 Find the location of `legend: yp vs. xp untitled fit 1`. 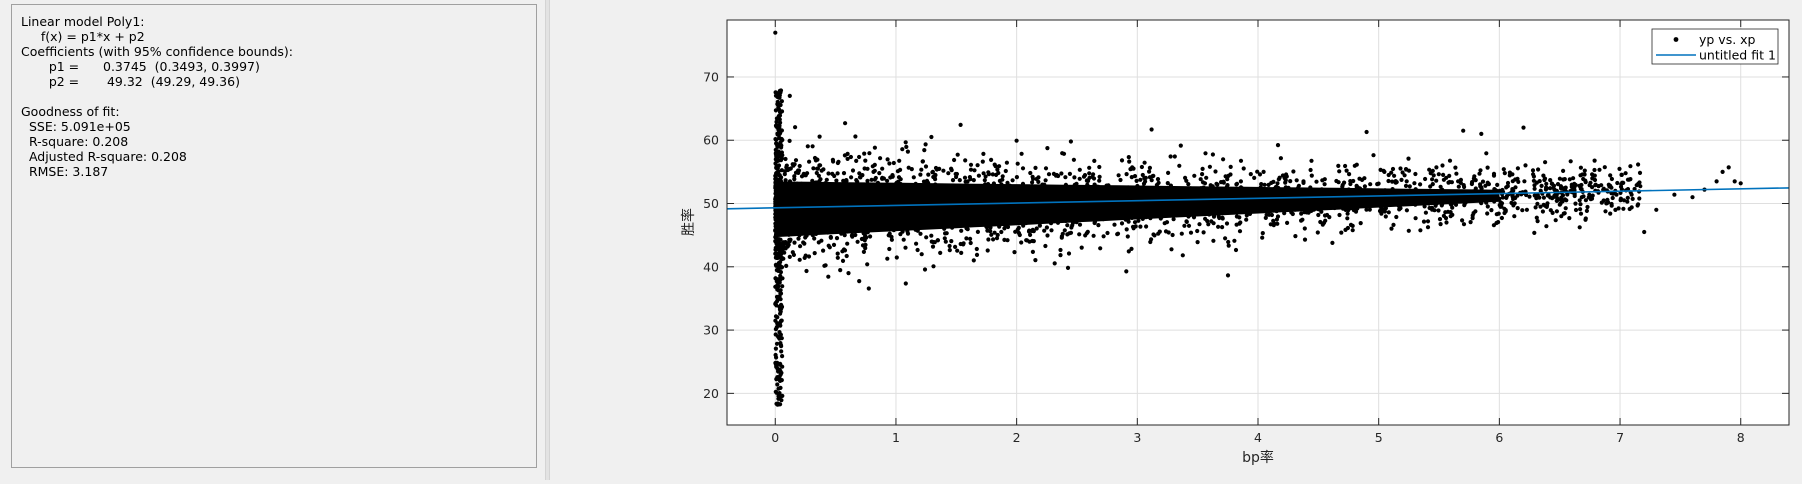

legend: yp vs. xp untitled fit 1 is located at coordinates (1715, 46).